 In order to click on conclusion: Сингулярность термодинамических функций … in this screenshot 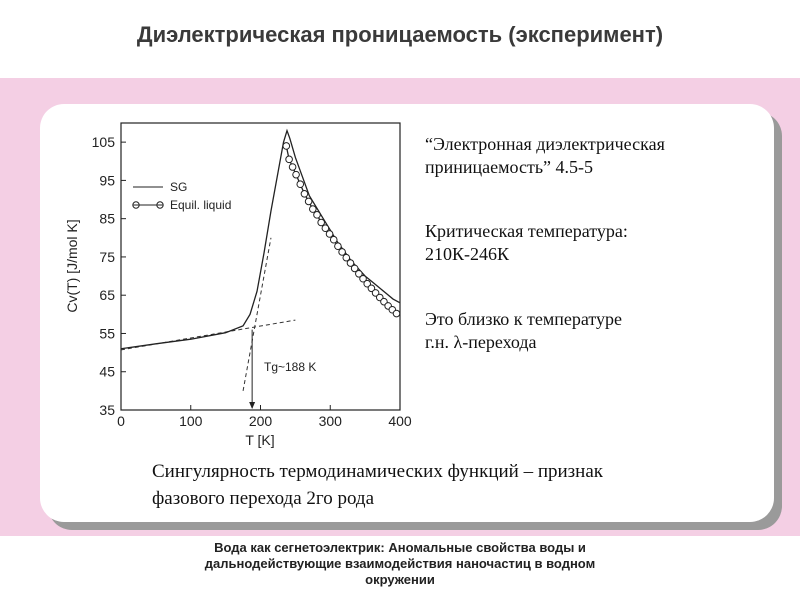, I will do `click(377, 485)`.